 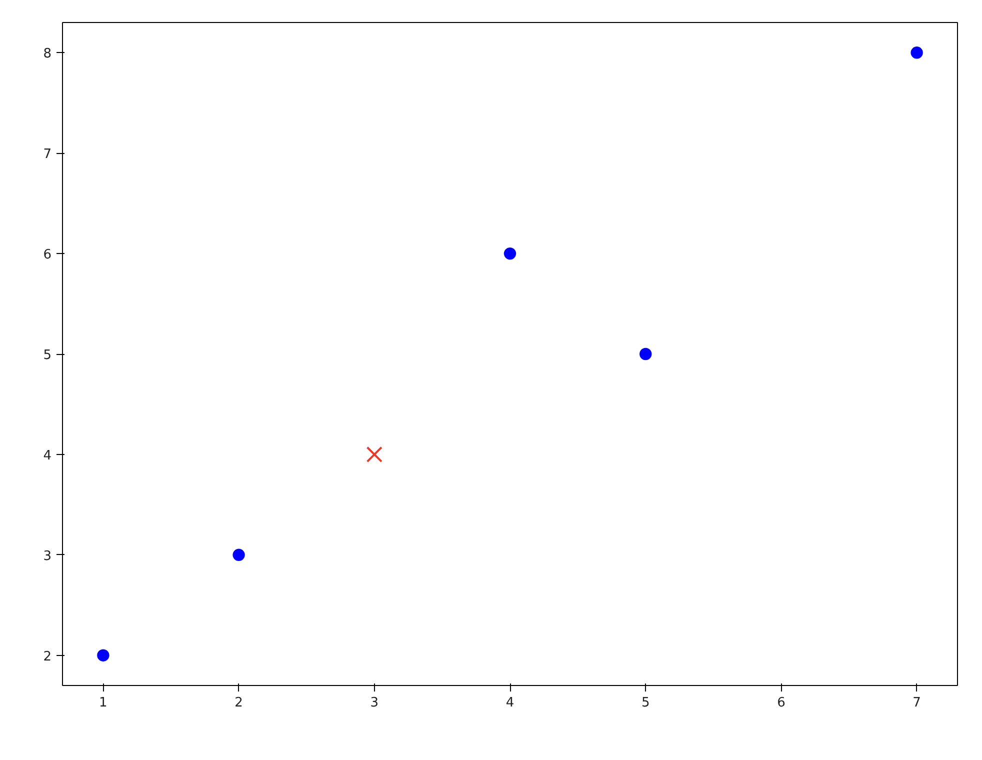 What do you see at coordinates (47, 154) in the screenshot?
I see `y-tick-label: 7` at bounding box center [47, 154].